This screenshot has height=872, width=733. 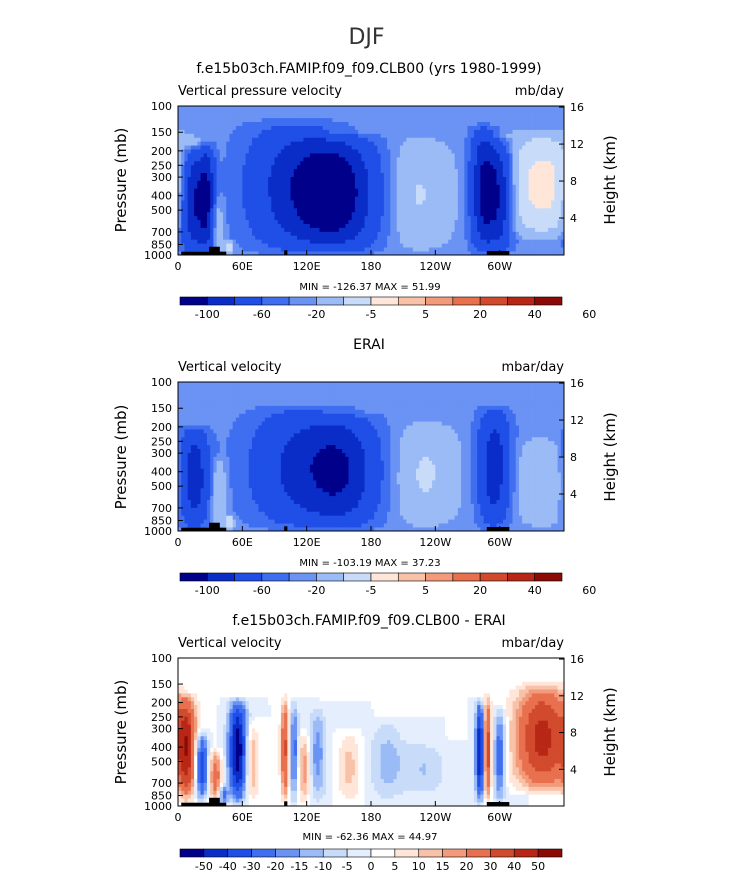 I want to click on colorbar-swatch, so click(x=275, y=301).